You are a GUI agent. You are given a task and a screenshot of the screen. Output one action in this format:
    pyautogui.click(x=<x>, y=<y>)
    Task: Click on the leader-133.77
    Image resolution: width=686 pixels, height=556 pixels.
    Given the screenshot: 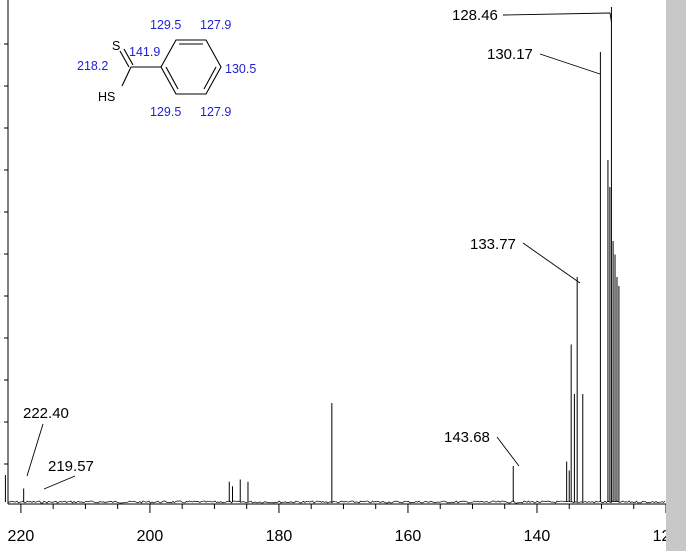 What is the action you would take?
    pyautogui.click(x=551, y=263)
    